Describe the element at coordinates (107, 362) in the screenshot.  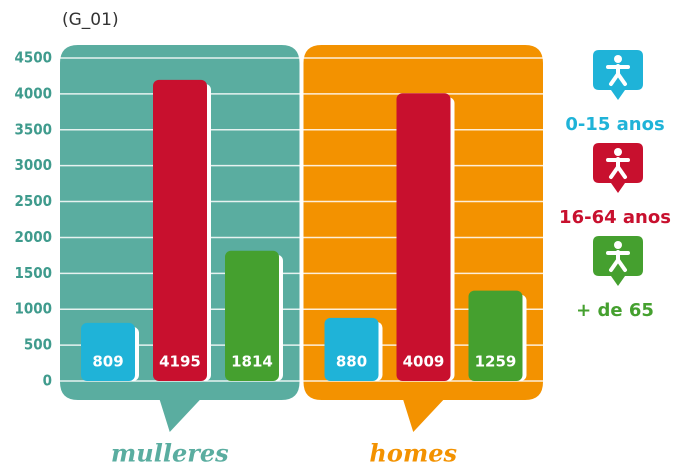
I see `data-label: 809` at that location.